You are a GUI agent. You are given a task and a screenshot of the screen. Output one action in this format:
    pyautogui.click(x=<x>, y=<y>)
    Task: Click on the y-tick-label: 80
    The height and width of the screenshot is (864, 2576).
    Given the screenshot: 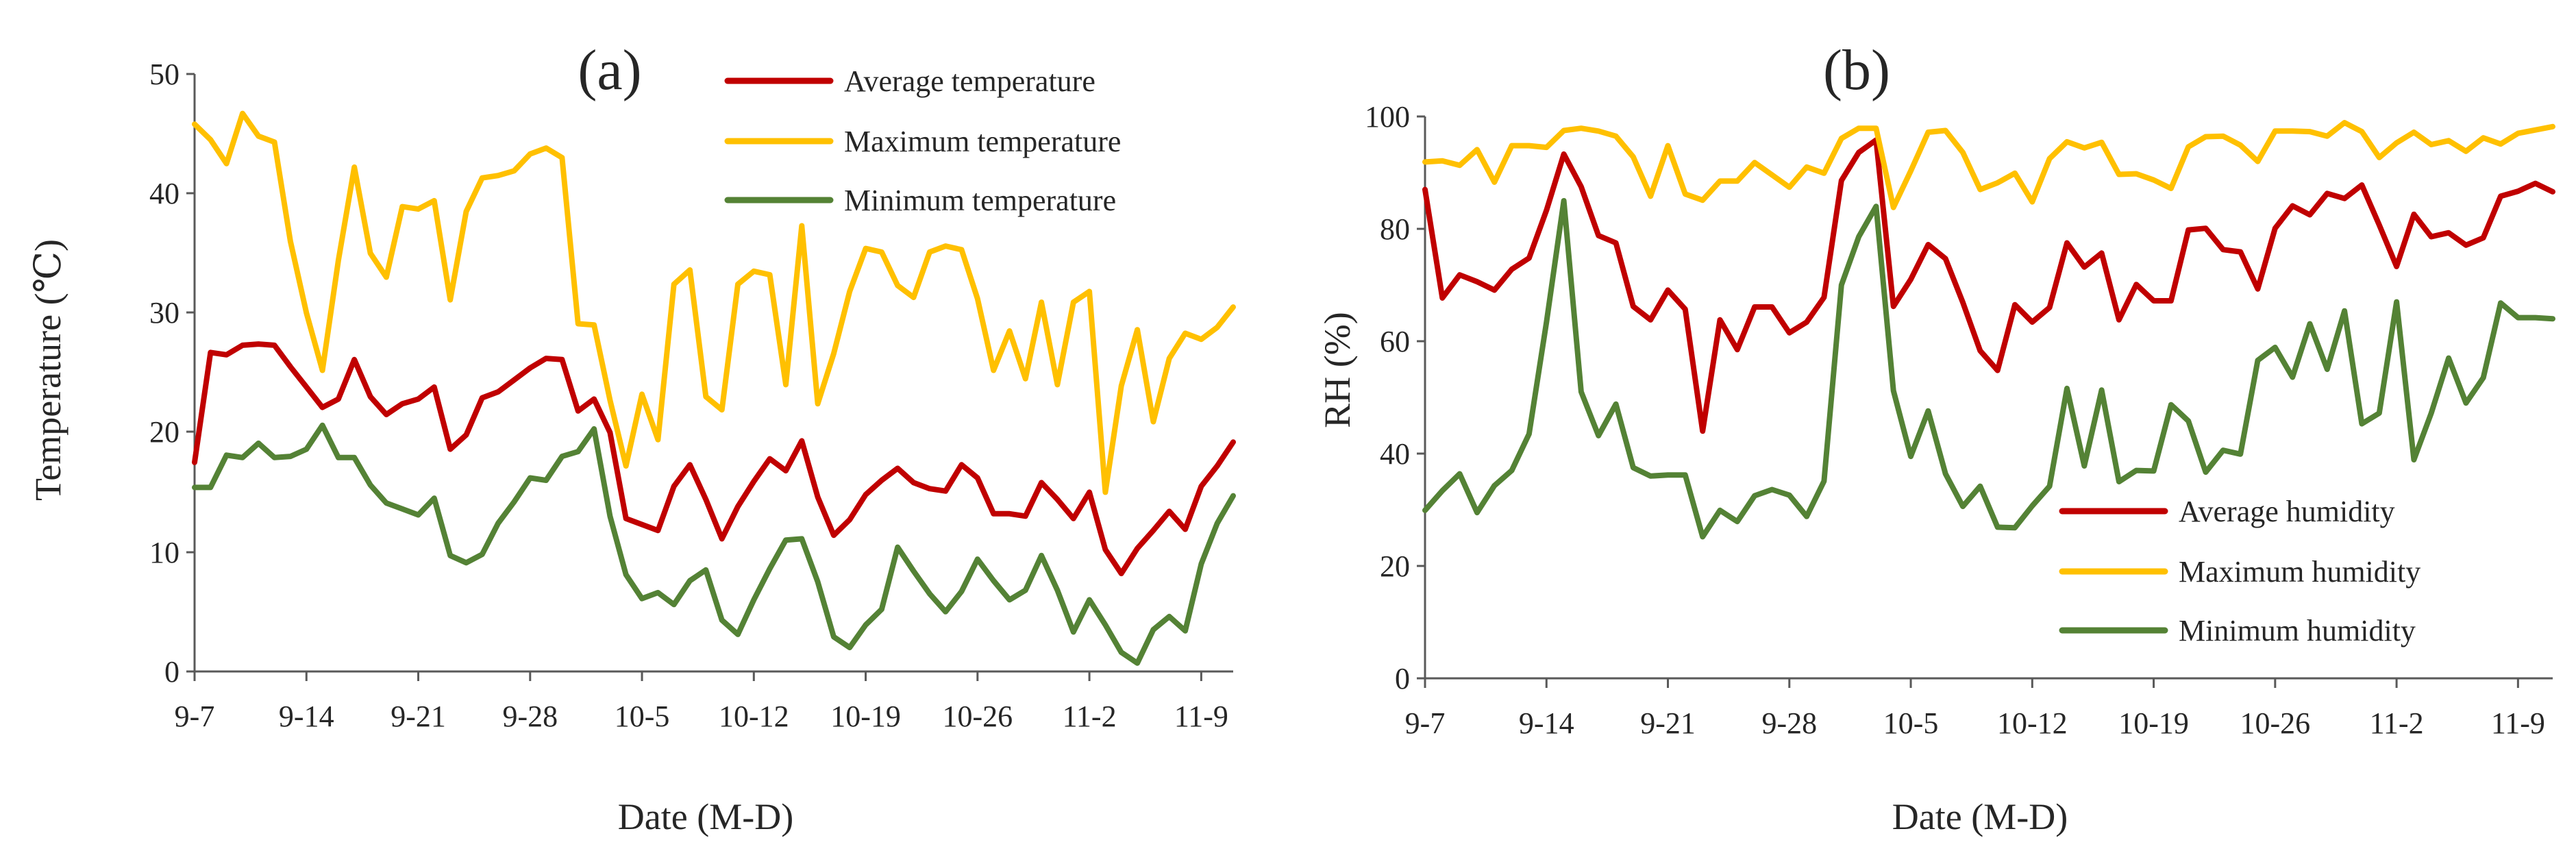 What is the action you would take?
    pyautogui.click(x=1395, y=229)
    